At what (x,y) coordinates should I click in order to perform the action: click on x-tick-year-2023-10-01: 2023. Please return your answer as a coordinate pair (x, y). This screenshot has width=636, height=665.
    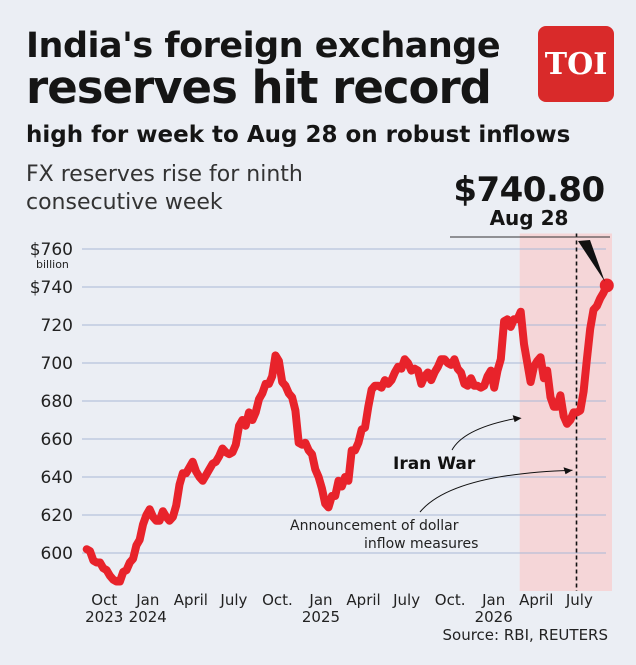
    Looking at the image, I should click on (104, 617).